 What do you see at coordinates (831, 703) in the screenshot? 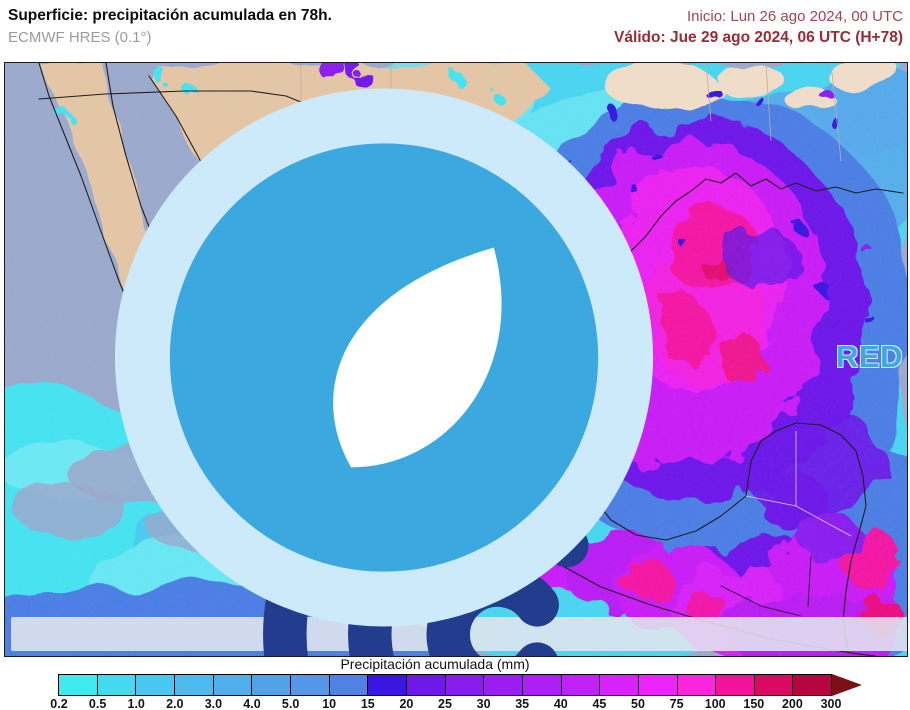
I see `colorbar-tick: 300` at bounding box center [831, 703].